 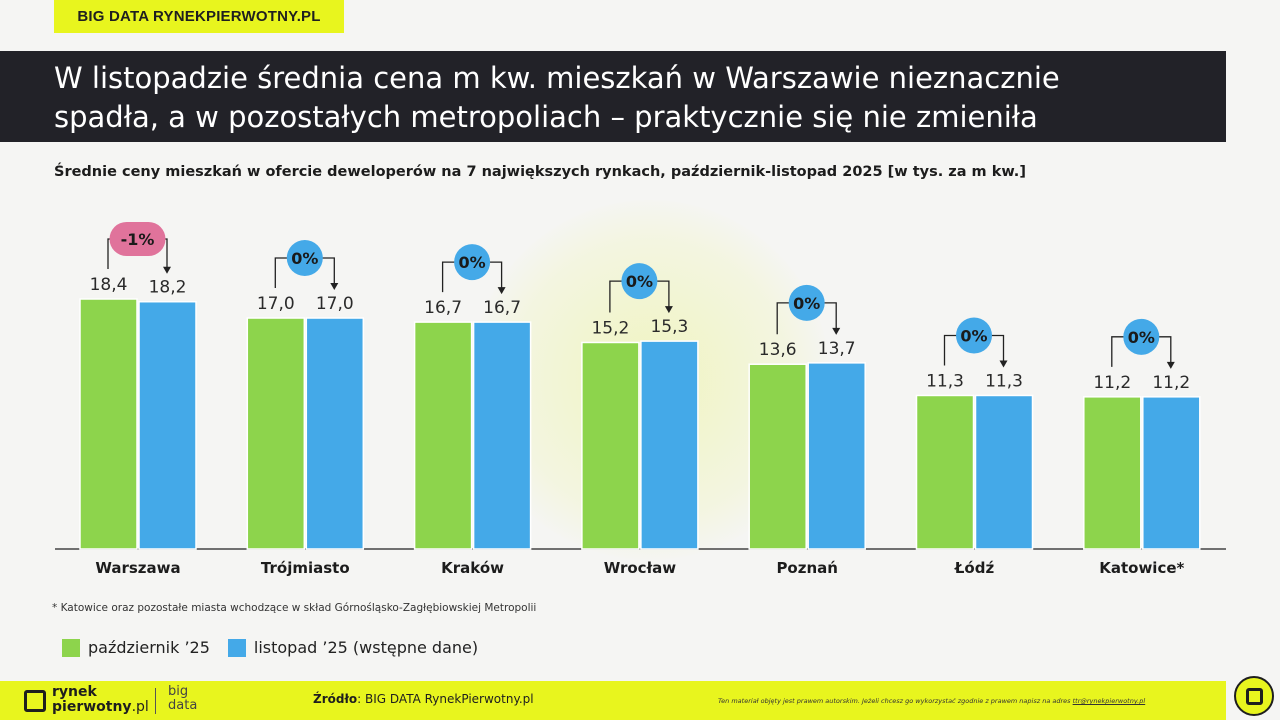 What do you see at coordinates (445, 699) in the screenshot?
I see `source-text: : BIG DATA RynekPierwotny.pl` at bounding box center [445, 699].